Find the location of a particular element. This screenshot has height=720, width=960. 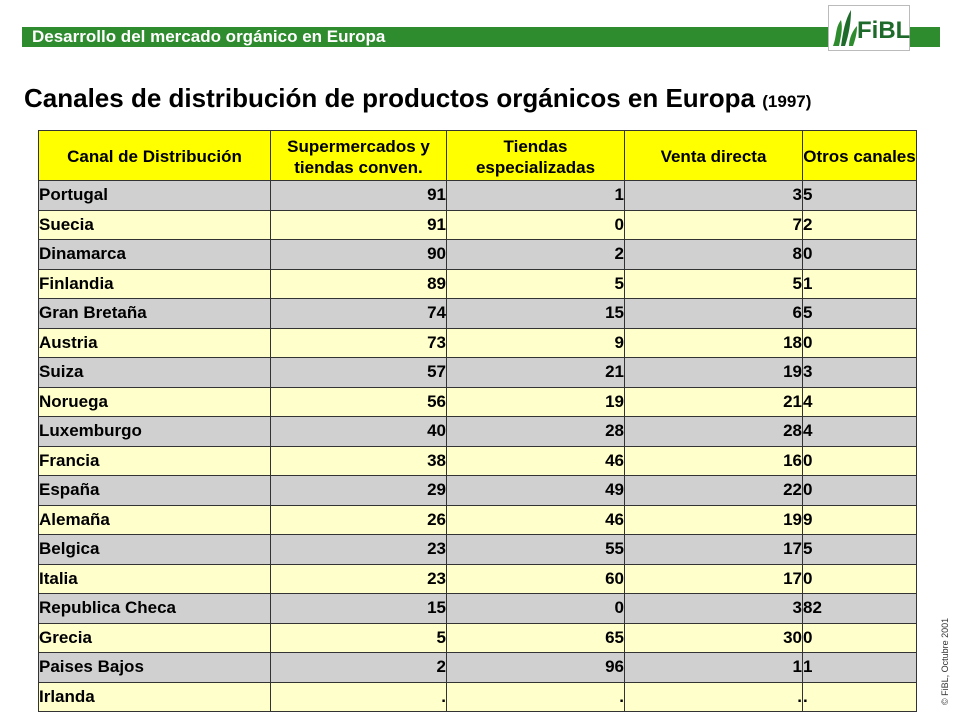

value-cell: 40 is located at coordinates (358, 431).